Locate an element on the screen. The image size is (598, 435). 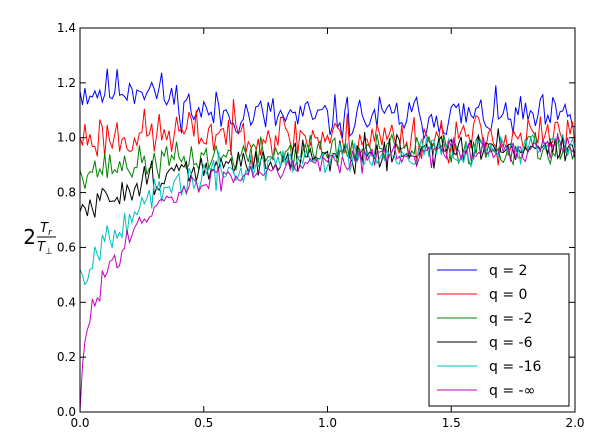
y-axis-label: 2 Tr T⊥ is located at coordinates (39, 239).